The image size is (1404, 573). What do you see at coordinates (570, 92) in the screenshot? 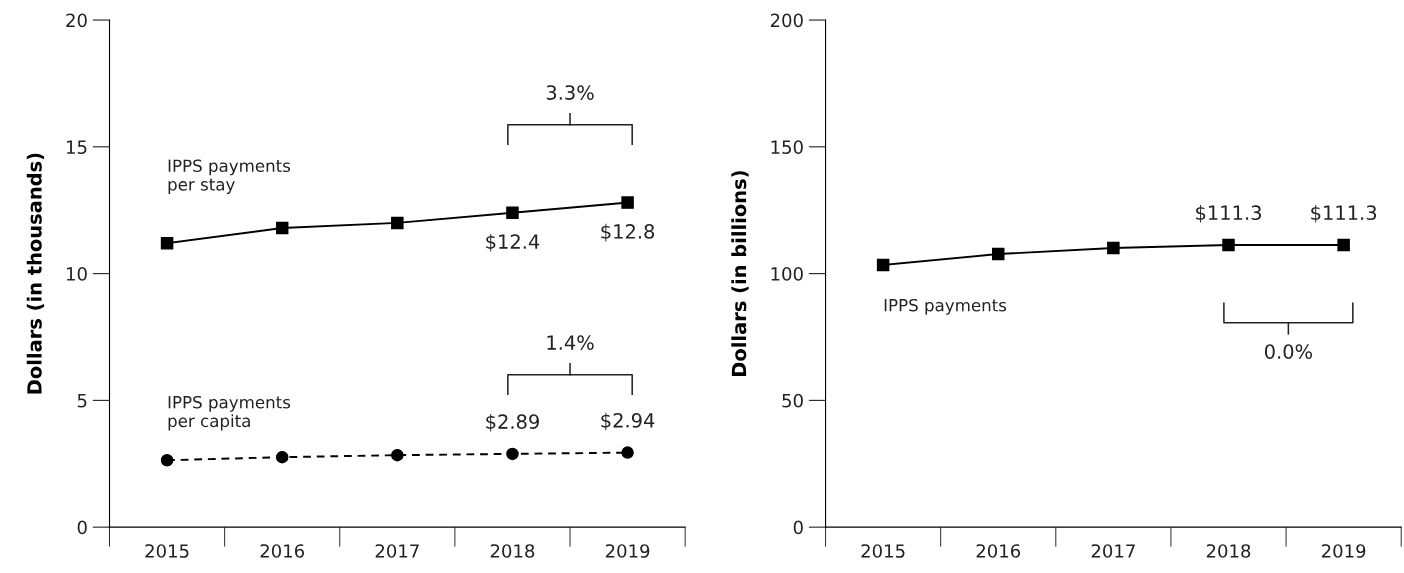
I see `annotation: 3.3%` at bounding box center [570, 92].